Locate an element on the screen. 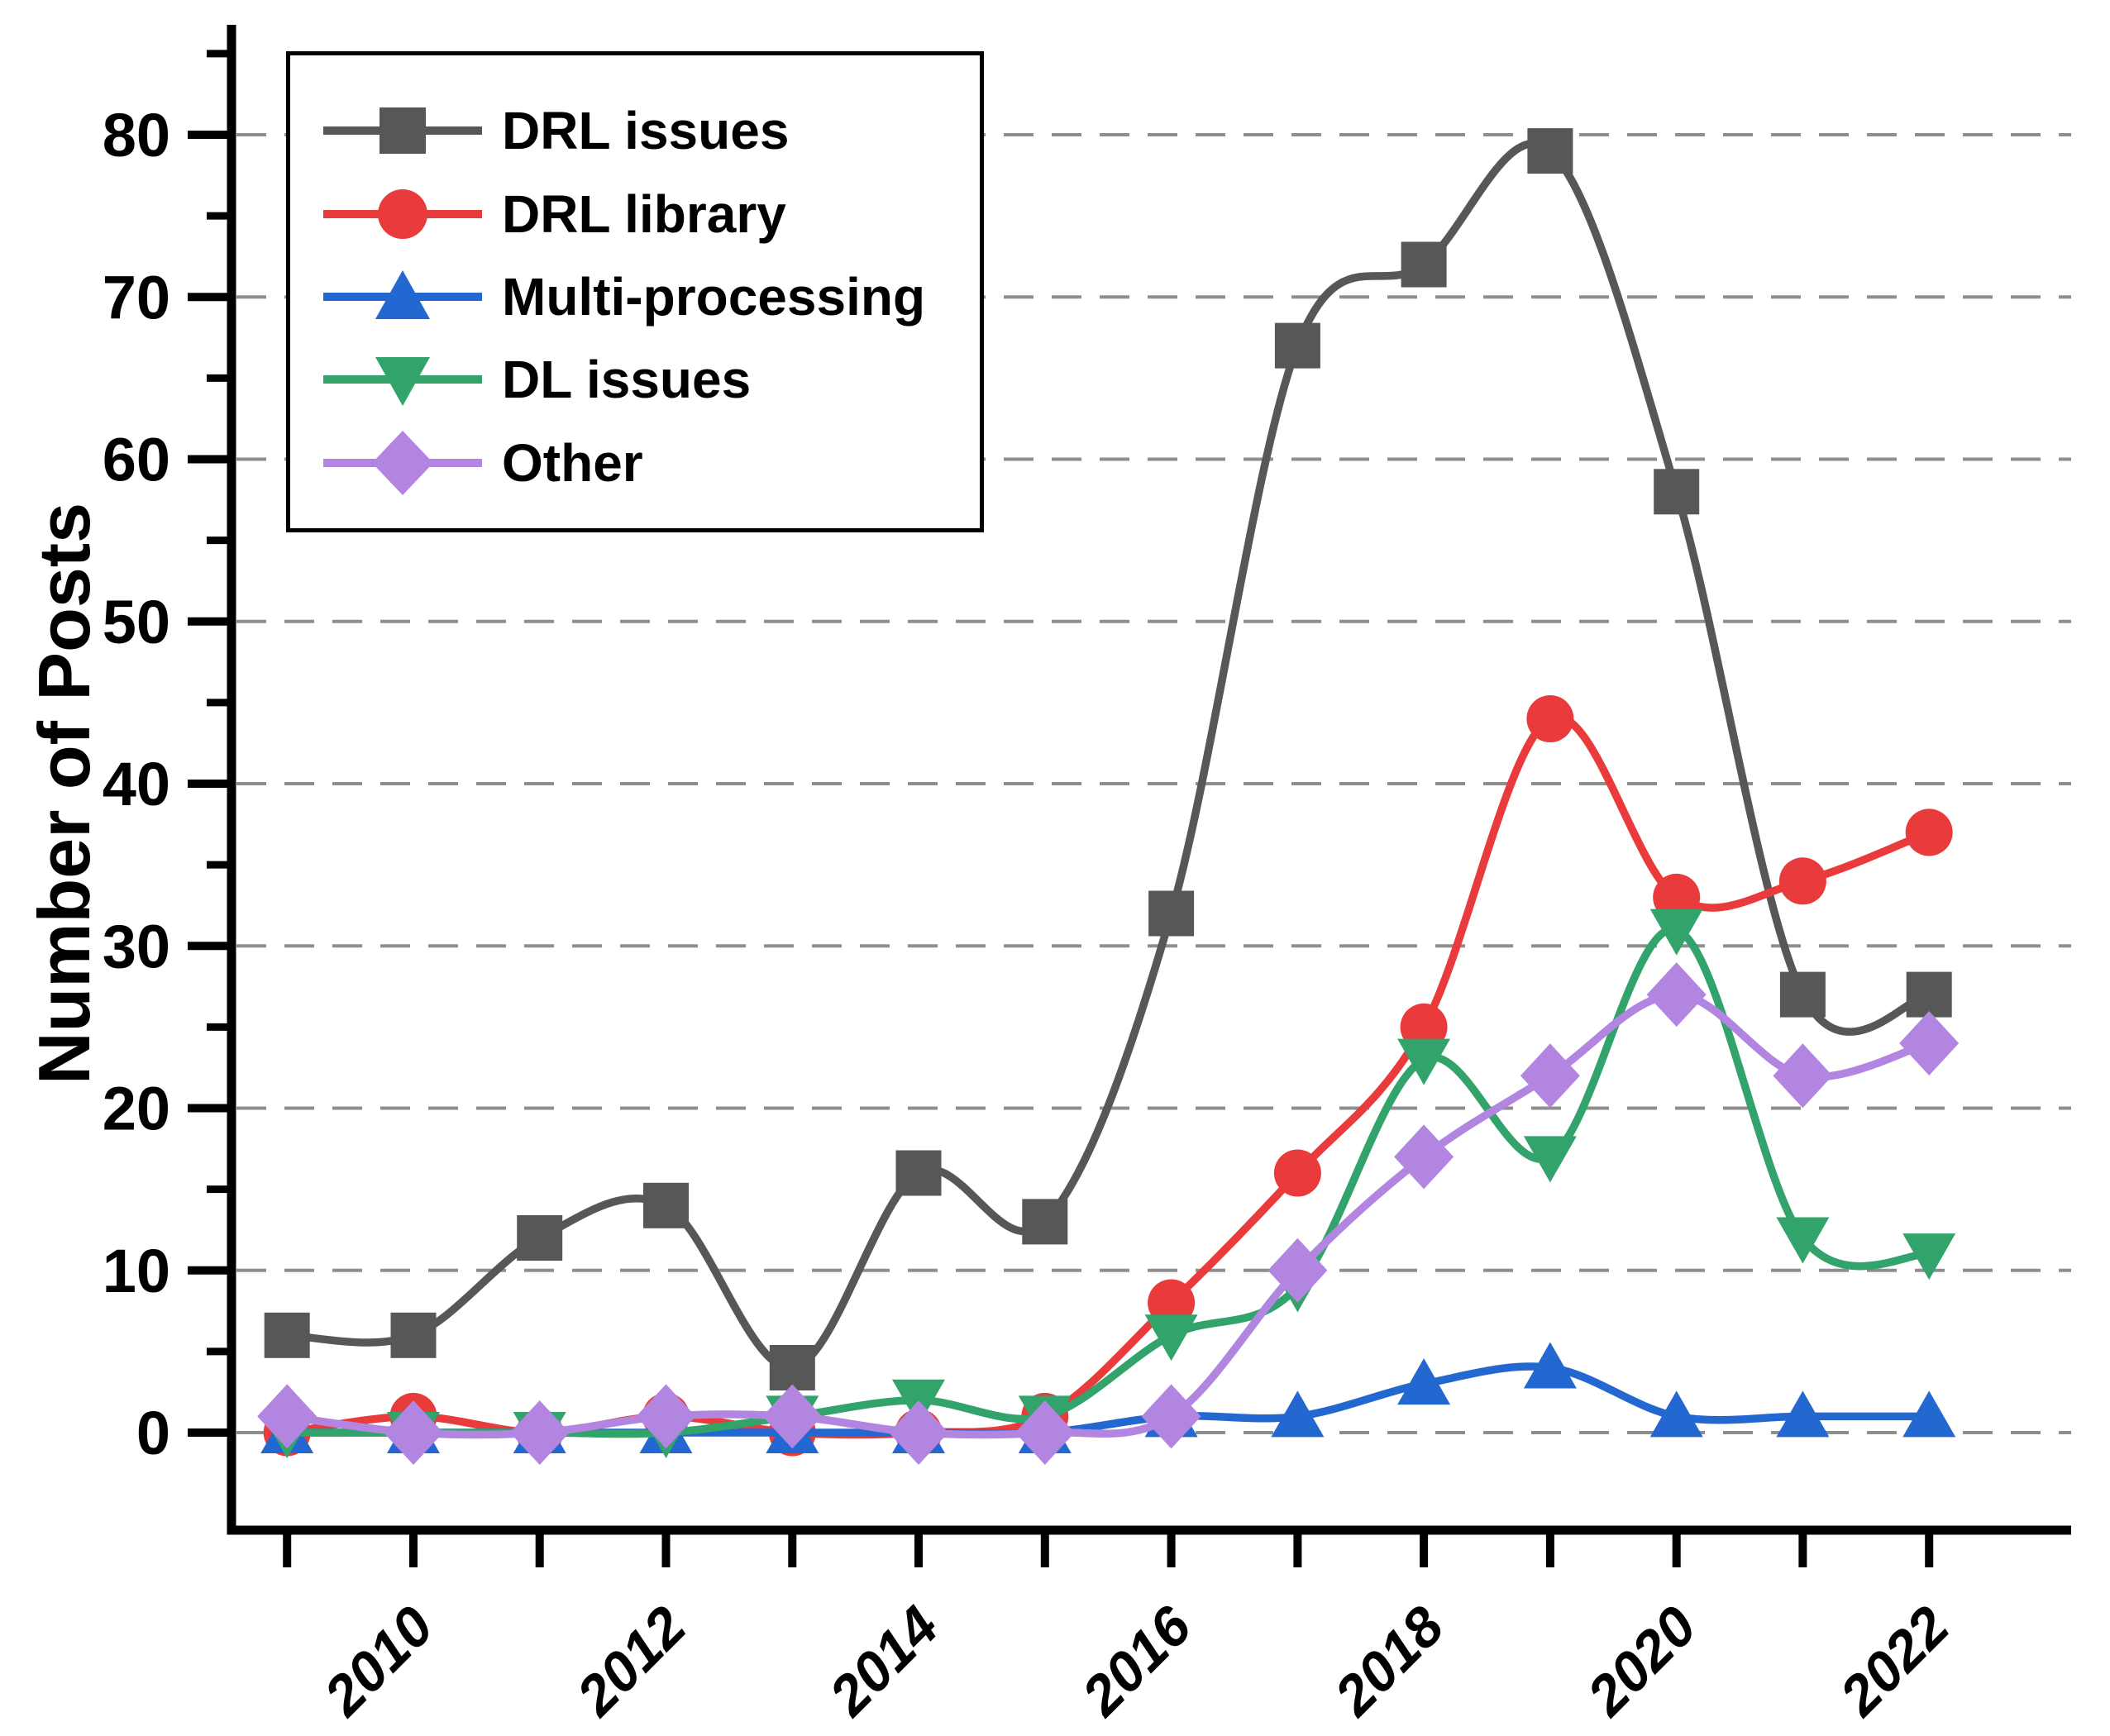  legend-triangle-up-marker-icon is located at coordinates (402, 294).